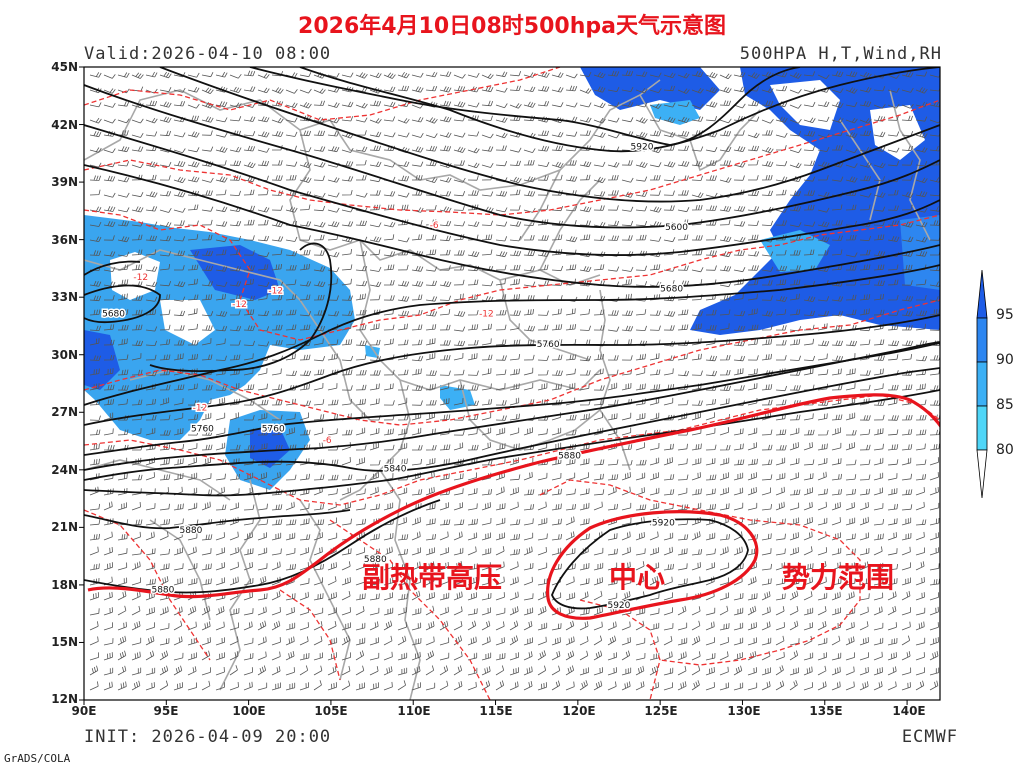 The width and height of the screenshot is (1024, 768). What do you see at coordinates (239, 305) in the screenshot?
I see `temperature-contour-label: -12` at bounding box center [239, 305].